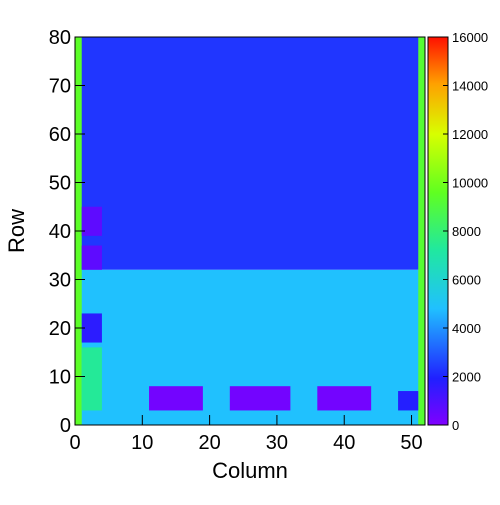 This screenshot has height=505, width=500. I want to click on colorbar-tick-label: 14000, so click(470, 86).